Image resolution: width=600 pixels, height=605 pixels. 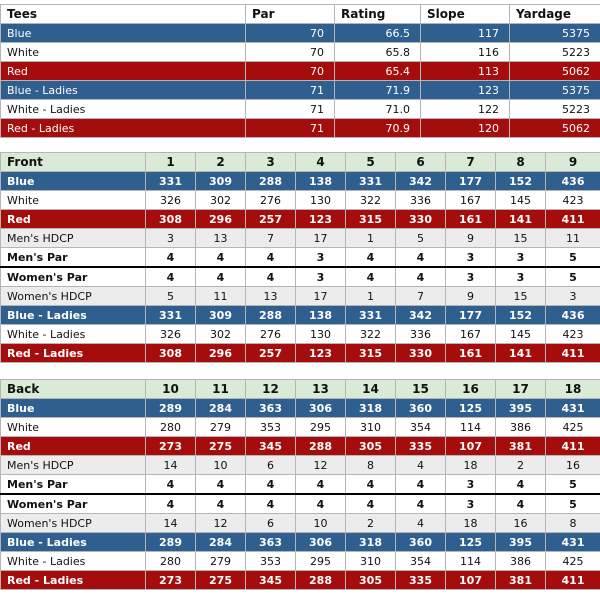 I want to click on tees-header-cell: Slope, so click(x=465, y=14).